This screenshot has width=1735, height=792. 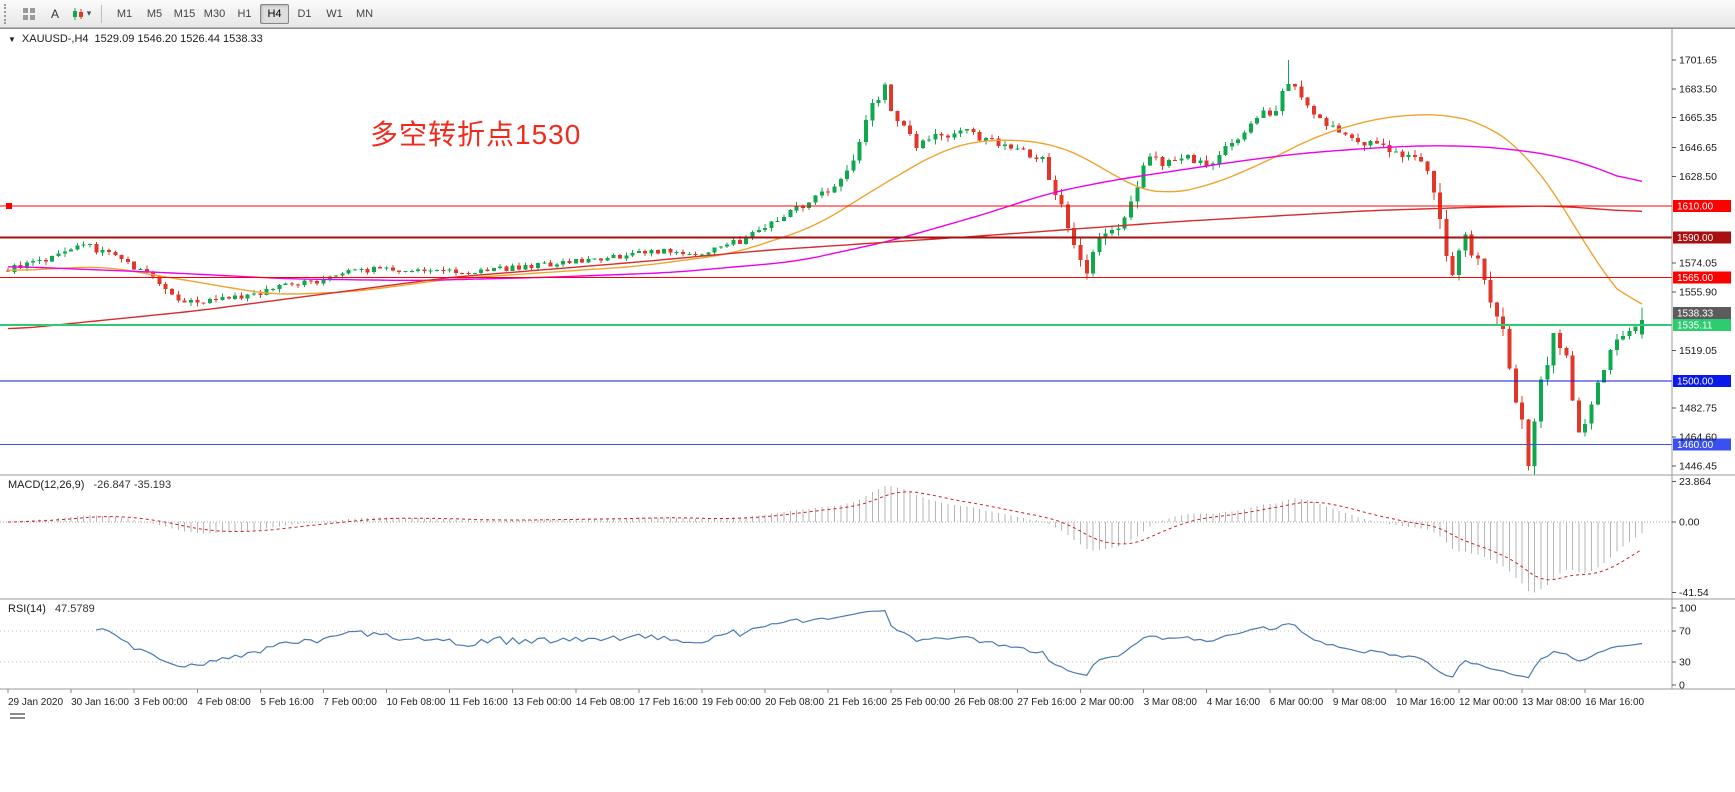 I want to click on time-label: 4 Mar 16:00, so click(x=1234, y=702).